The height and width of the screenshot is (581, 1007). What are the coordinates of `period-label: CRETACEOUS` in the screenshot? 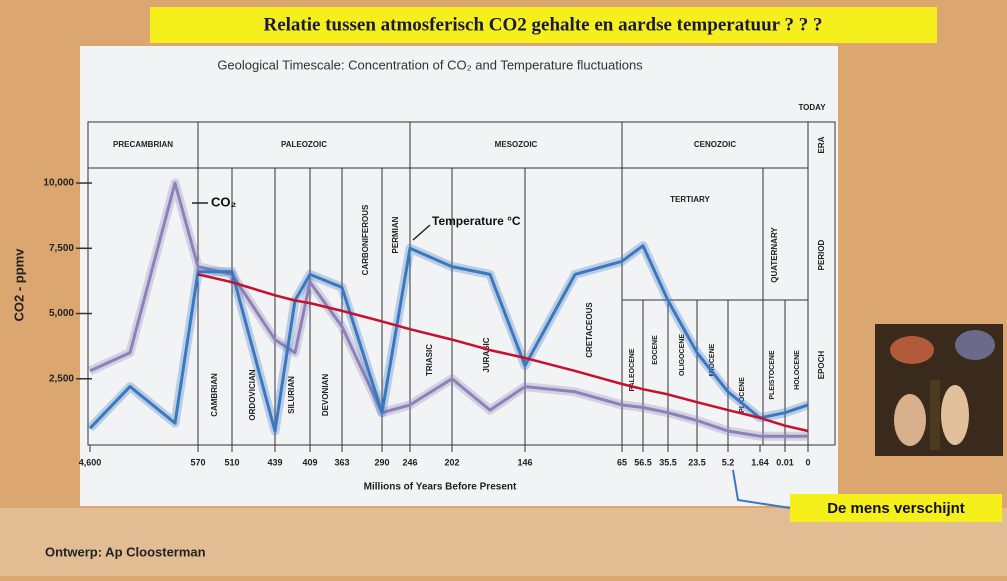 It's located at (589, 330).